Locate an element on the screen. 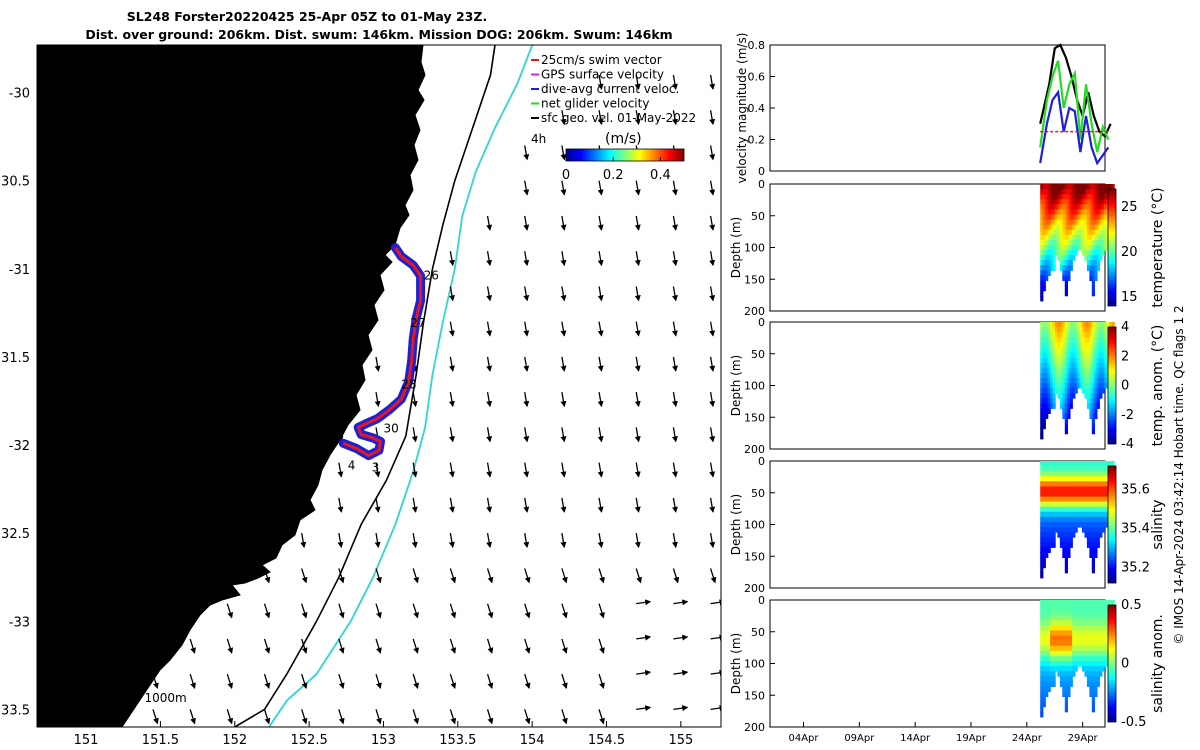 The image size is (1200, 750). section-colorbar-tick-label: 25 is located at coordinates (1129, 207).